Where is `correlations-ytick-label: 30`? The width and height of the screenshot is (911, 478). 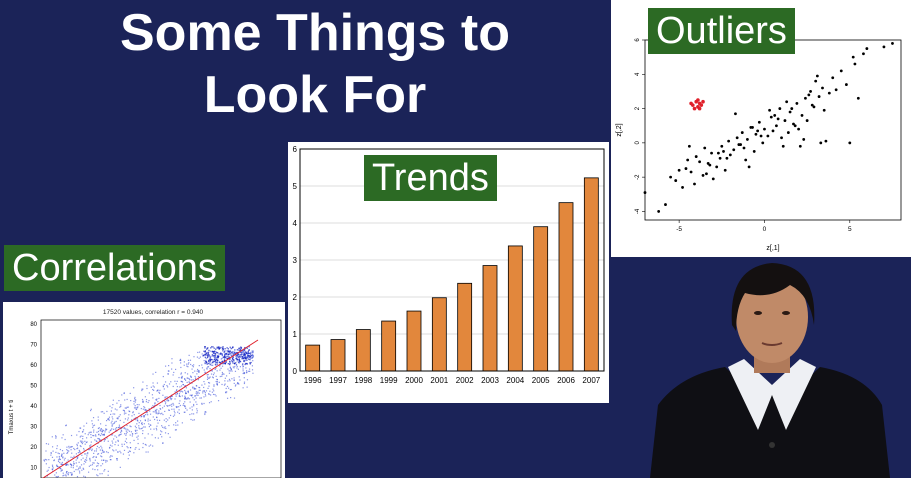
correlations-ytick-label: 30 is located at coordinates (33, 428).